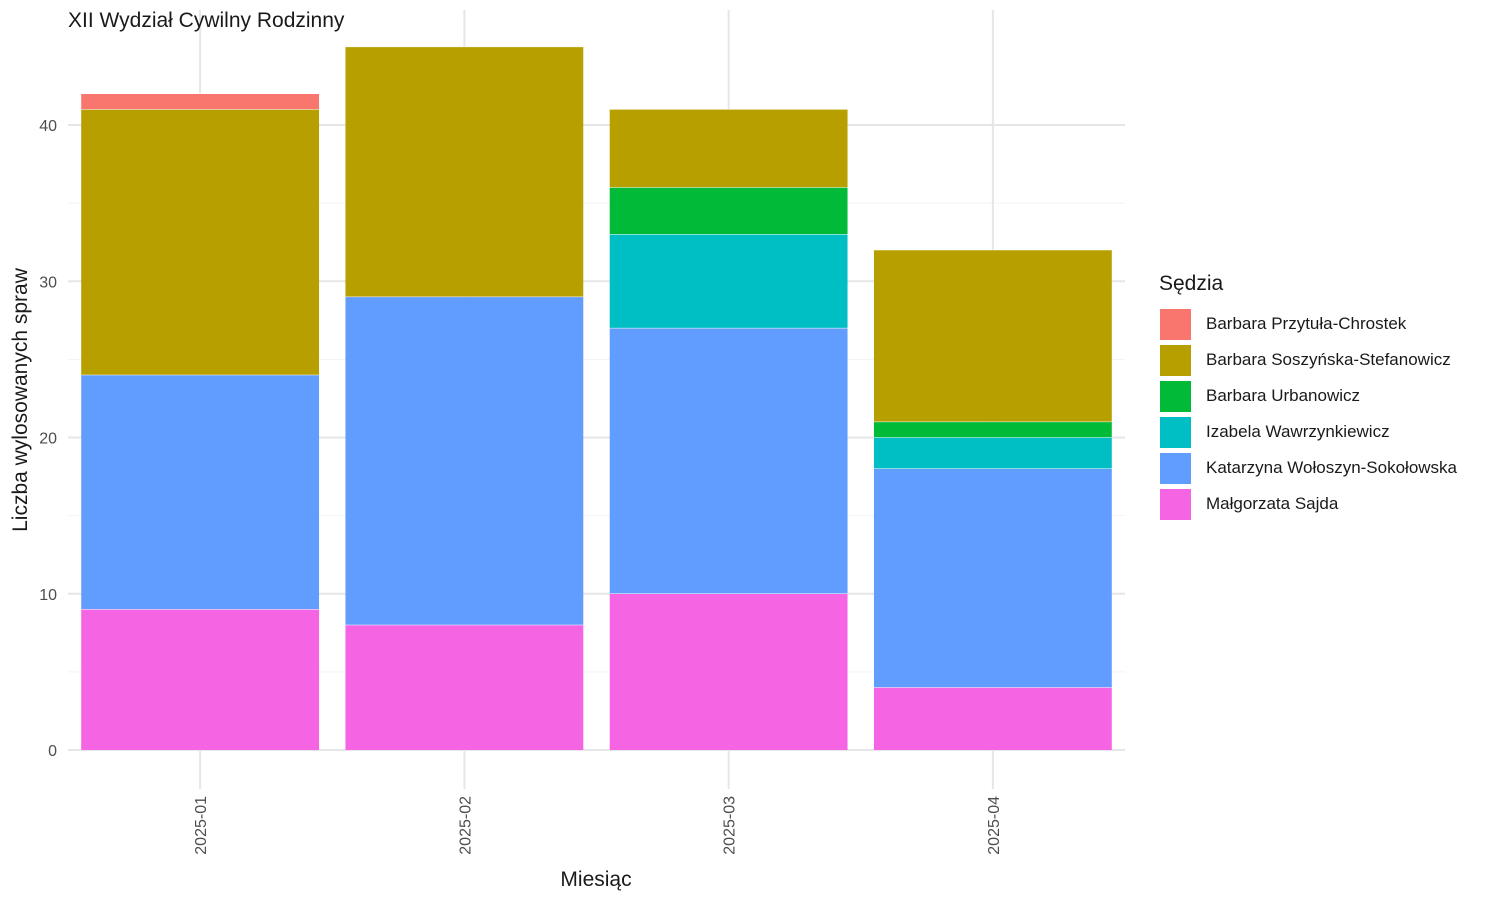 This screenshot has width=1500, height=905. Describe the element at coordinates (52, 751) in the screenshot. I see `y-tick-label: 0` at that location.